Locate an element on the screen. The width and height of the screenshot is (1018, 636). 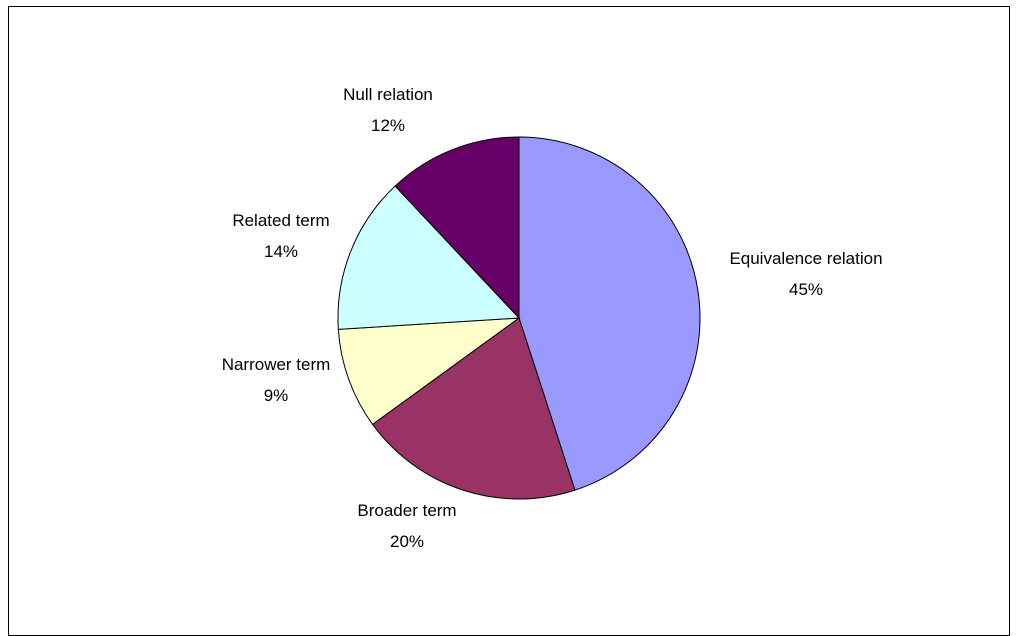
pie-label-related-term: Related term 14% is located at coordinates (280, 236).